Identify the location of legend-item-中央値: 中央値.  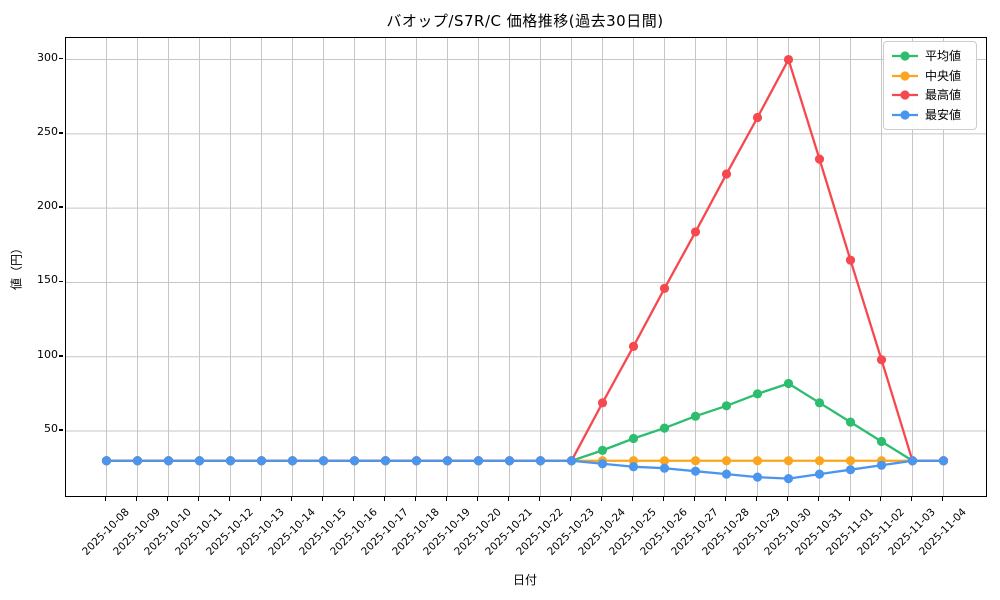
(930, 76).